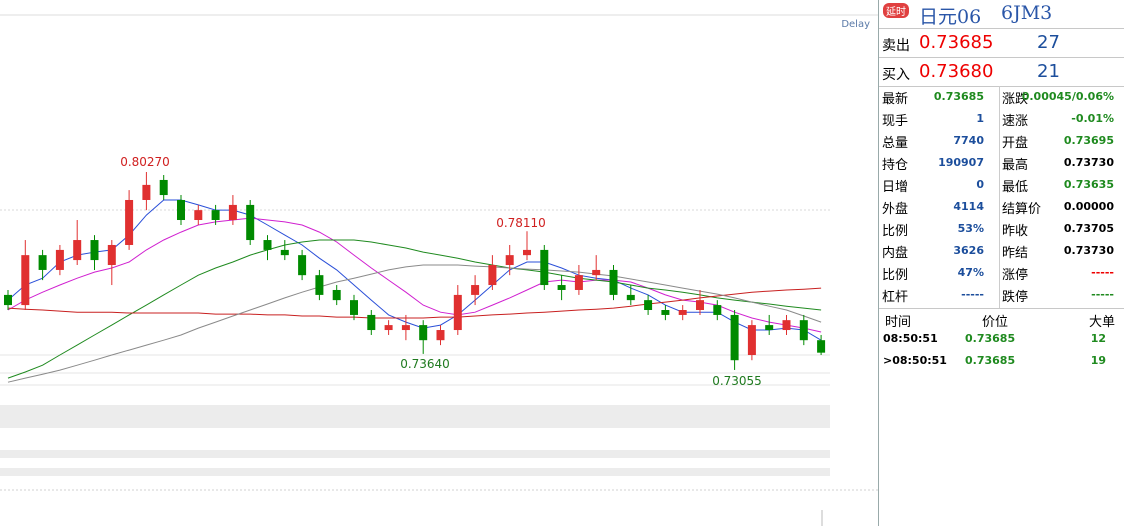 The height and width of the screenshot is (526, 1124). I want to click on sell-qty: 27, so click(1048, 42).